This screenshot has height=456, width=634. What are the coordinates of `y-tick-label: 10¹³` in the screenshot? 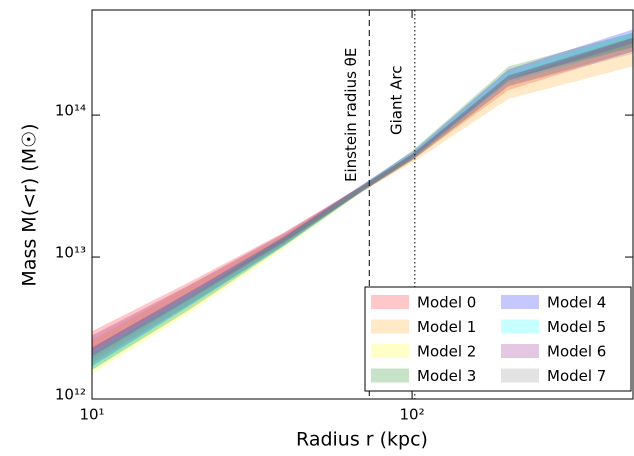 It's located at (70, 253).